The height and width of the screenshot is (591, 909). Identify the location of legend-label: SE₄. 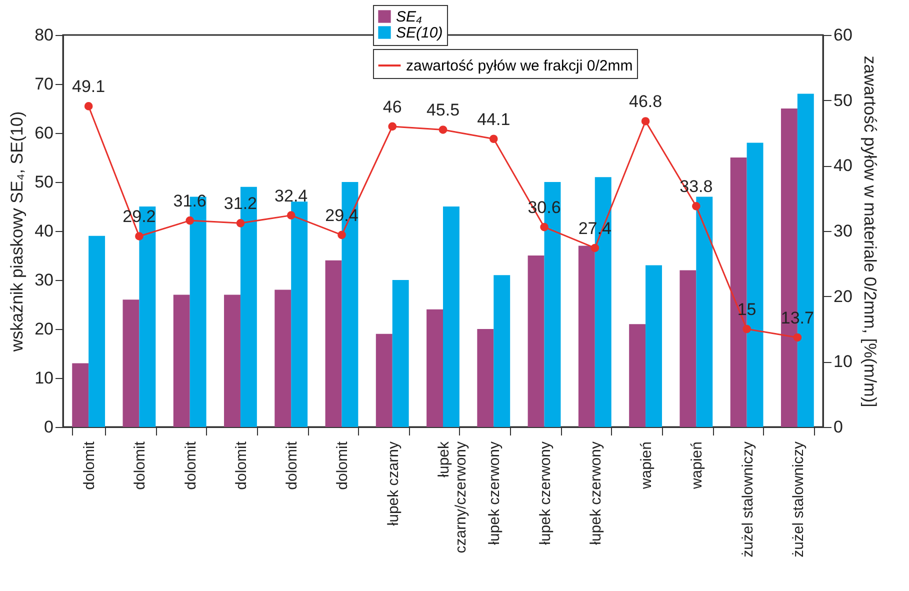
(409, 17).